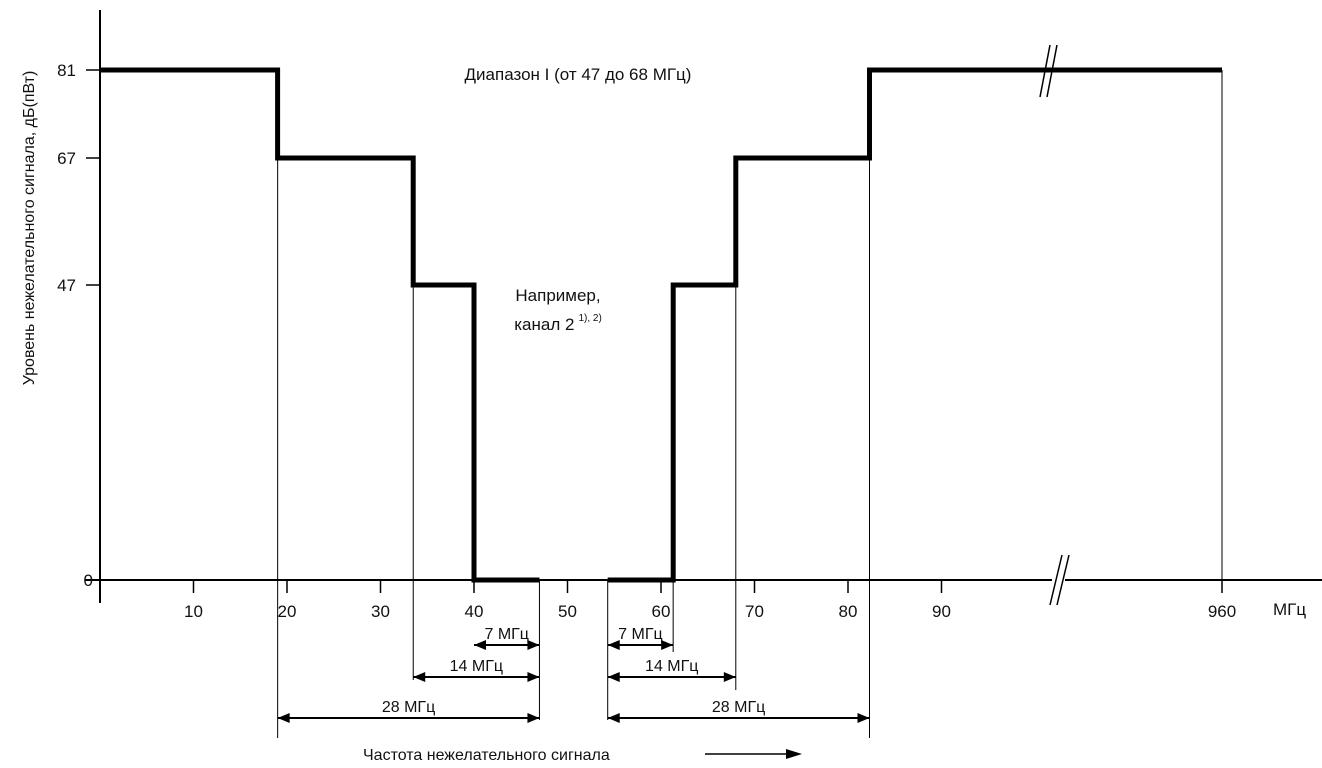 The height and width of the screenshot is (768, 1322). I want to click on band-label: Диапазон I (от 47 до 68 МГц), so click(578, 74).